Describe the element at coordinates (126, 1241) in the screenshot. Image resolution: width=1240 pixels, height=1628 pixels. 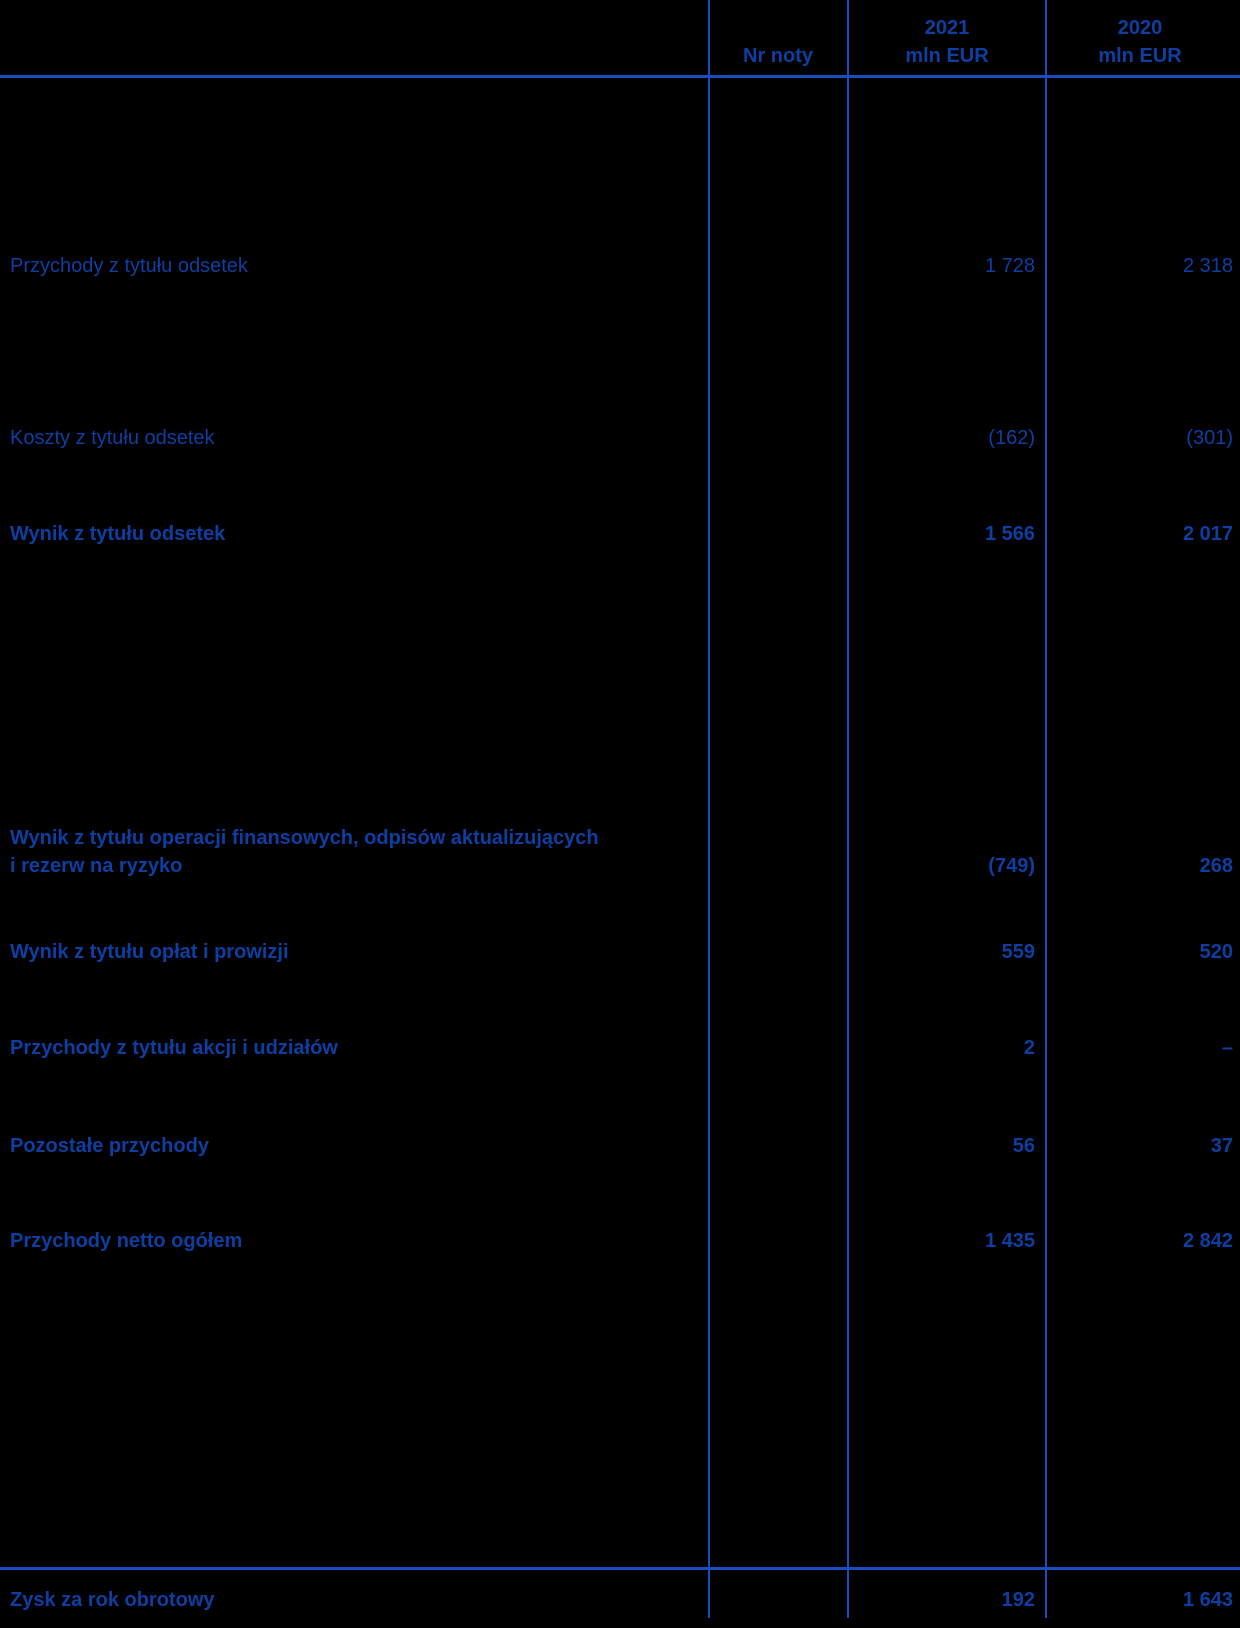
I see `row-label: Przychody netto ogółem` at that location.